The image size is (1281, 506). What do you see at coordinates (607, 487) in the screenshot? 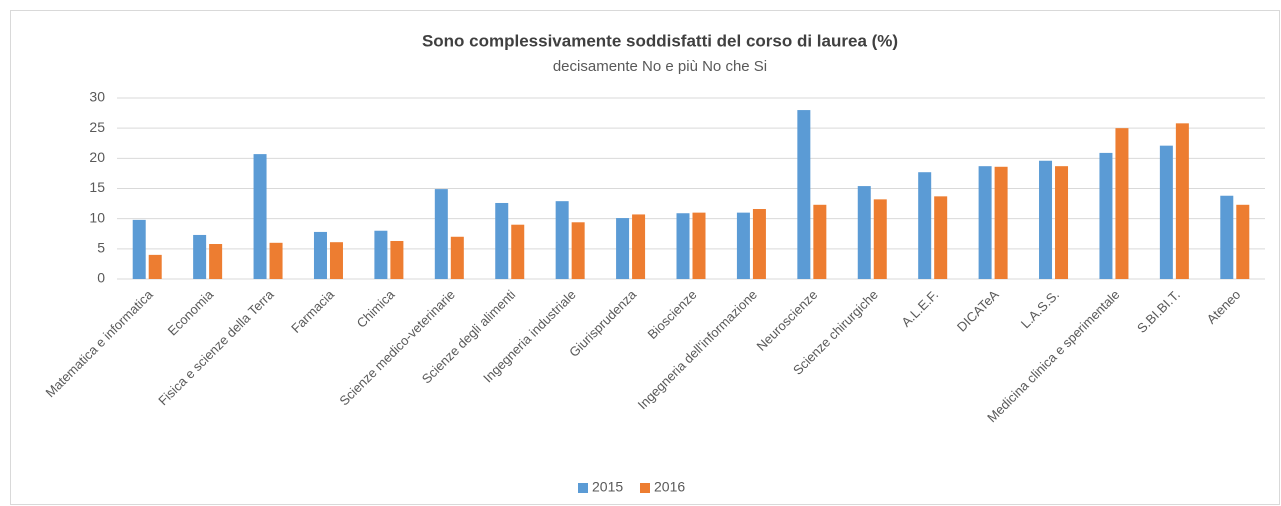
I see `legend-label: 2015` at bounding box center [607, 487].